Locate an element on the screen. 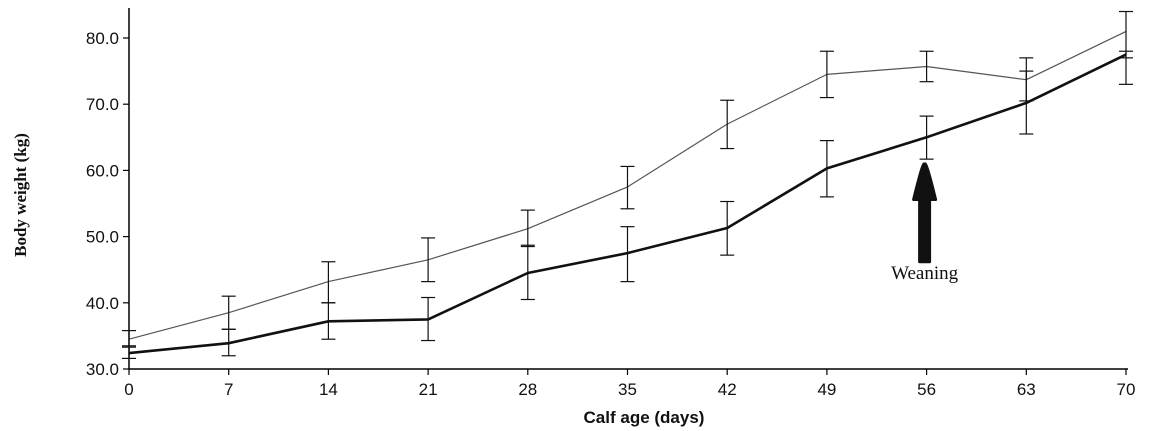 The width and height of the screenshot is (1151, 431). y-tick-label: 50.0 is located at coordinates (102, 237).